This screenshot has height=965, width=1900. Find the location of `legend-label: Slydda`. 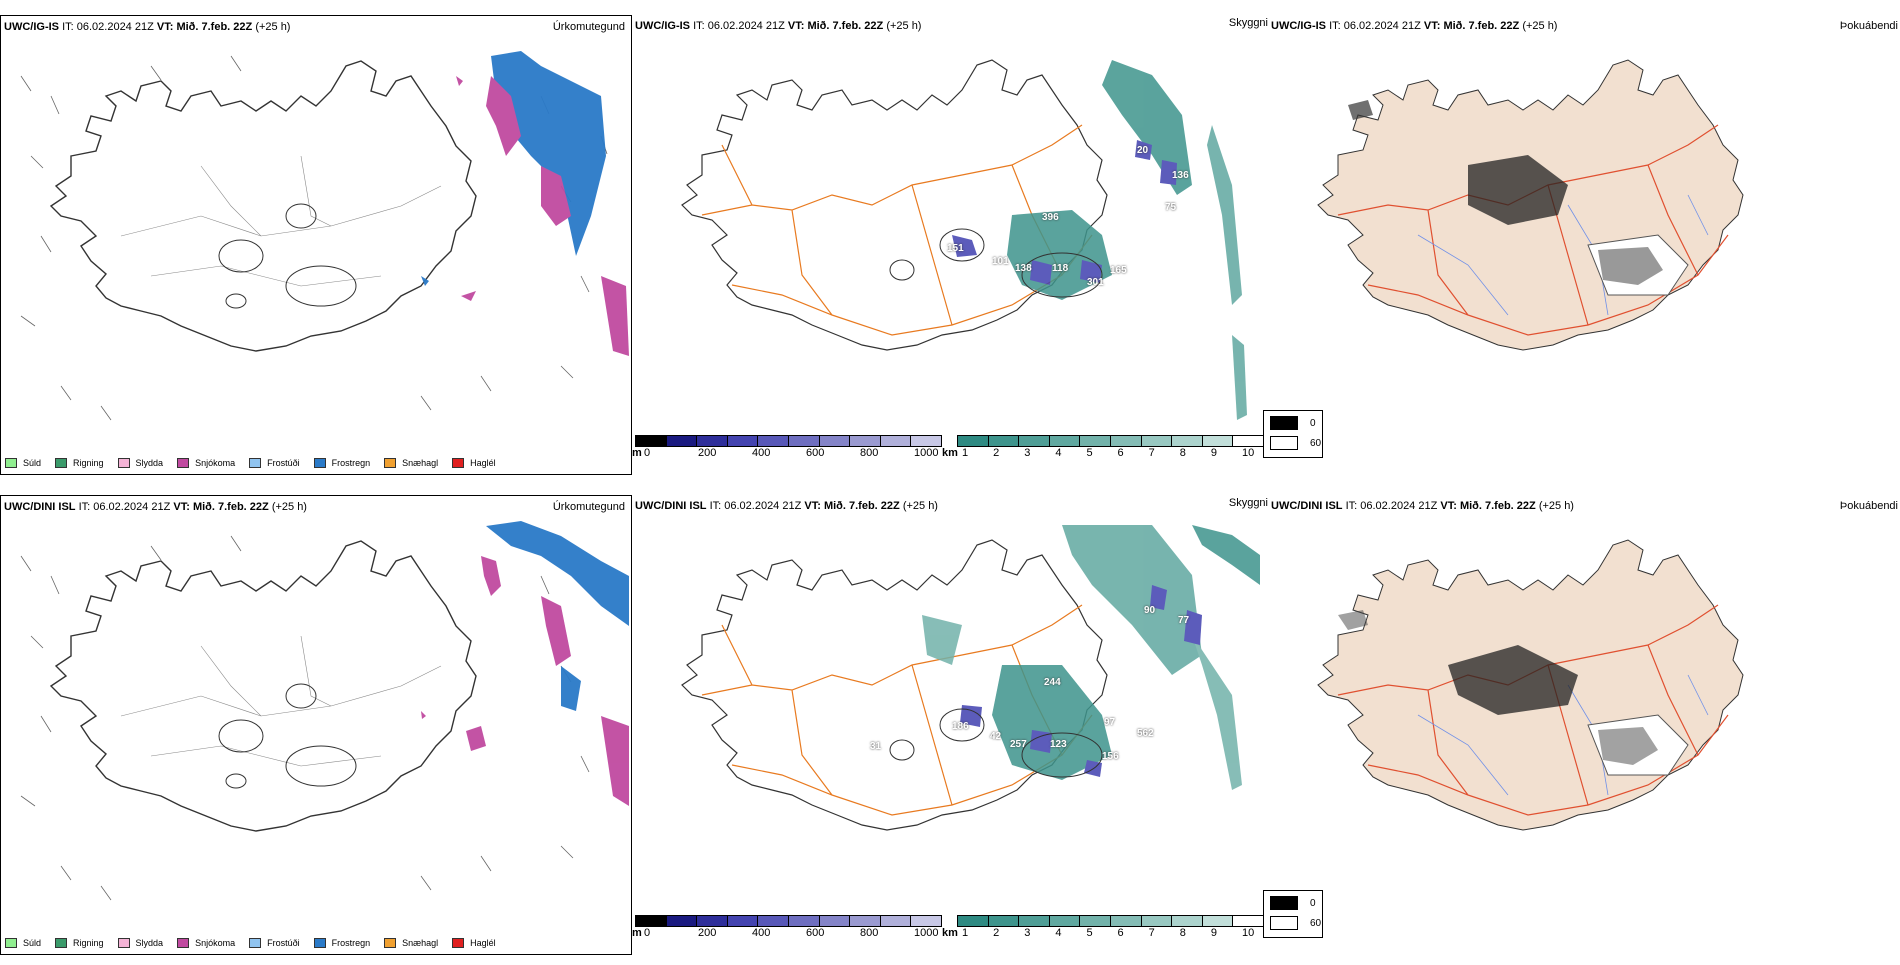

legend-label: Slydda is located at coordinates (149, 463).